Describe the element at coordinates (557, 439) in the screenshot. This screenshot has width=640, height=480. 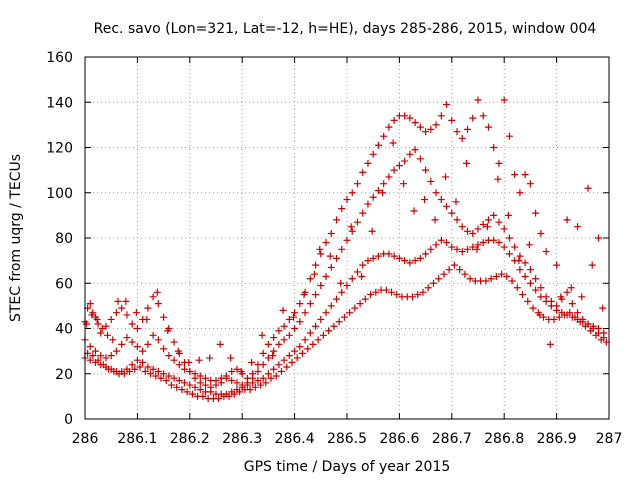
I see `x-tick-label: 286.9` at that location.